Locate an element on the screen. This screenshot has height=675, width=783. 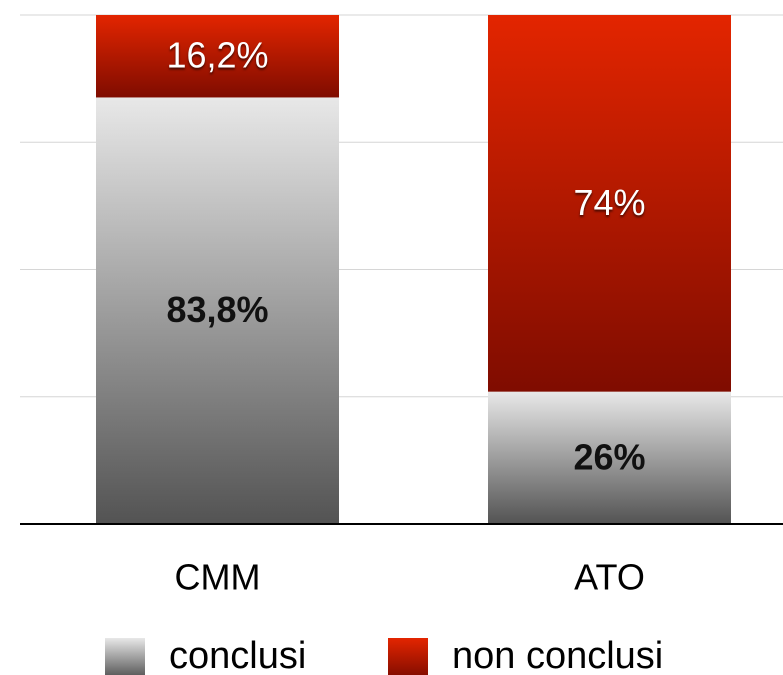
data-label: 74% is located at coordinates (609, 202).